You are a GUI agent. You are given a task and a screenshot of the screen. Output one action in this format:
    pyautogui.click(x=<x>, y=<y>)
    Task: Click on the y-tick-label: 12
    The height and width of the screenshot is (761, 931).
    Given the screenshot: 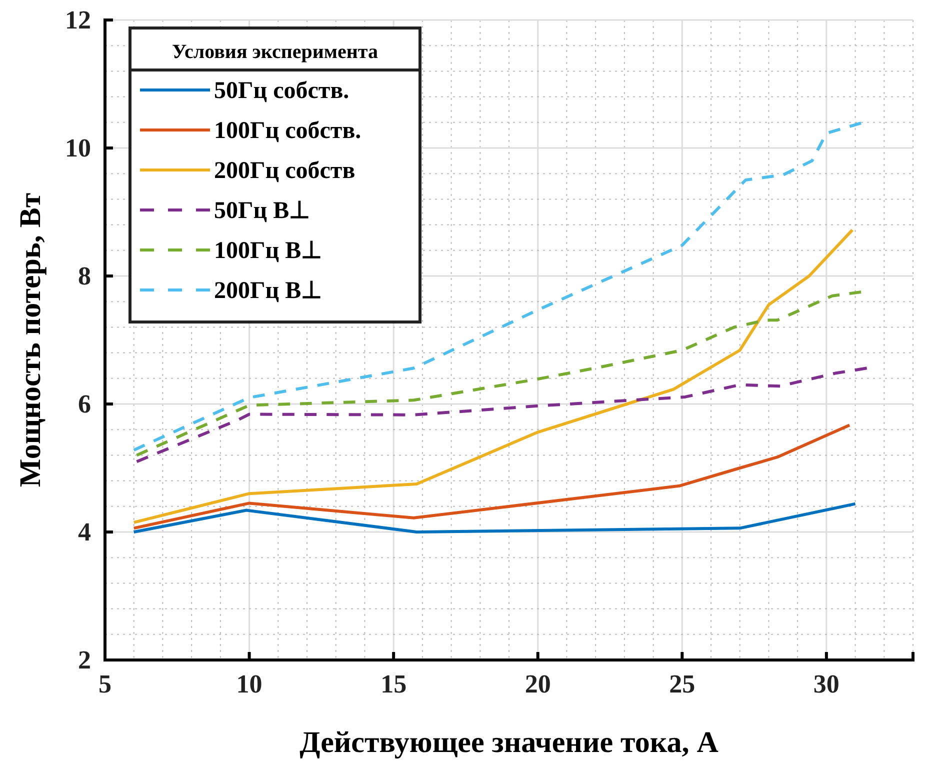 What is the action you would take?
    pyautogui.click(x=78, y=19)
    